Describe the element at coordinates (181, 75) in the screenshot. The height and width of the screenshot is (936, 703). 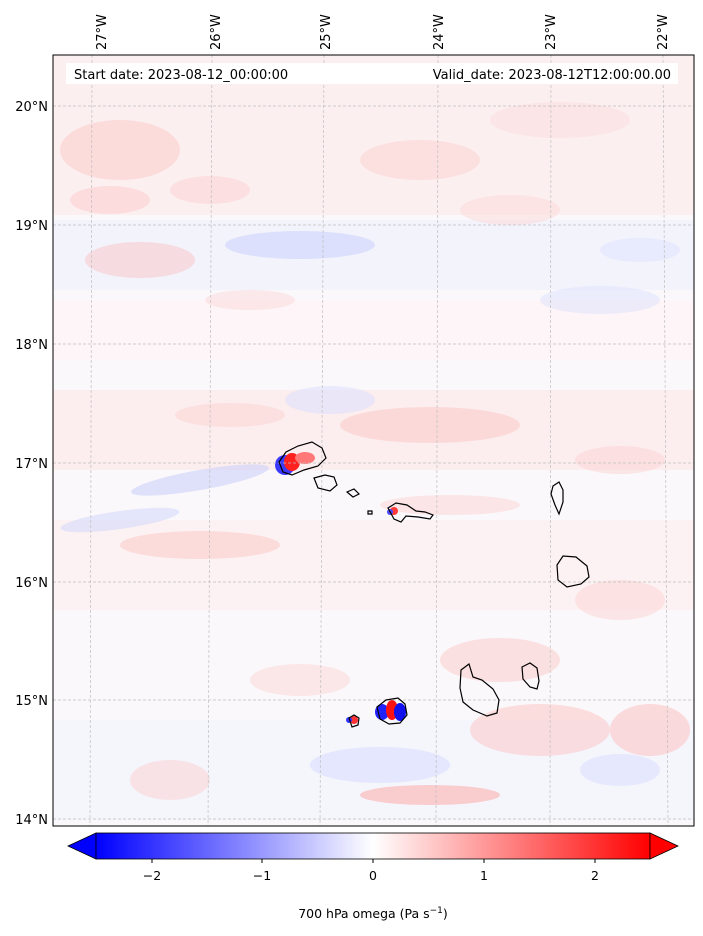
I see `start-date-label: Start date: 2023-08-12_00:00:00` at that location.